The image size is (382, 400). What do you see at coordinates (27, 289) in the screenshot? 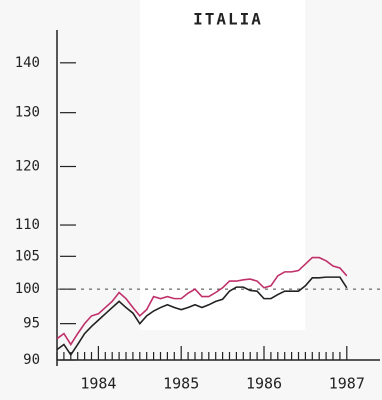
I see `y-tick-label: 100` at bounding box center [27, 289].